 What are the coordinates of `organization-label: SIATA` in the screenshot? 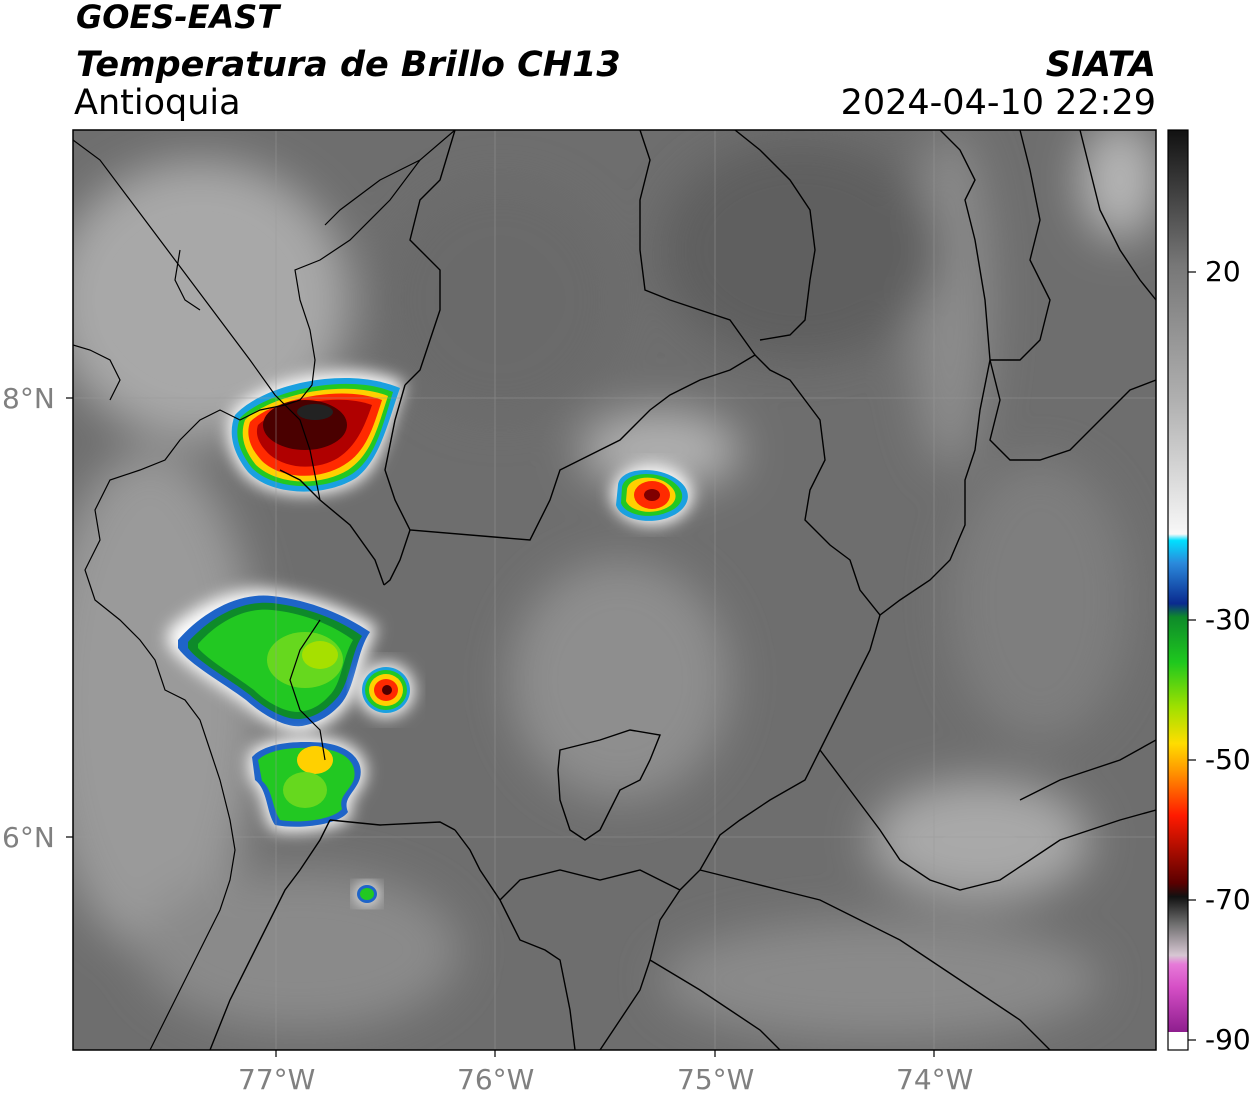 It's located at (1100, 65).